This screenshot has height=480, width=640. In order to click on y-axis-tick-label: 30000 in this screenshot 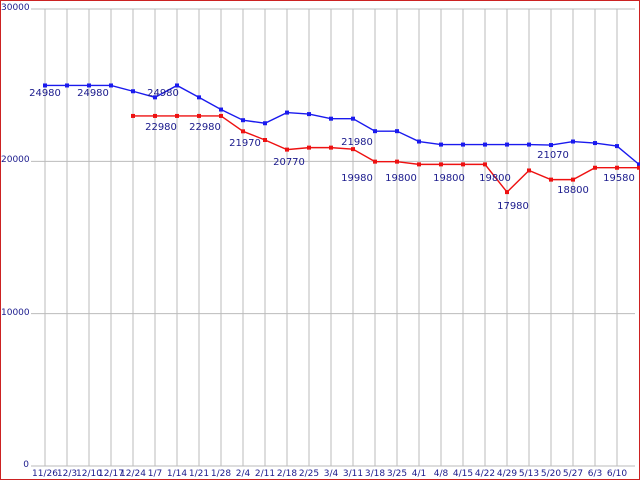, I will do `click(15, 8)`.